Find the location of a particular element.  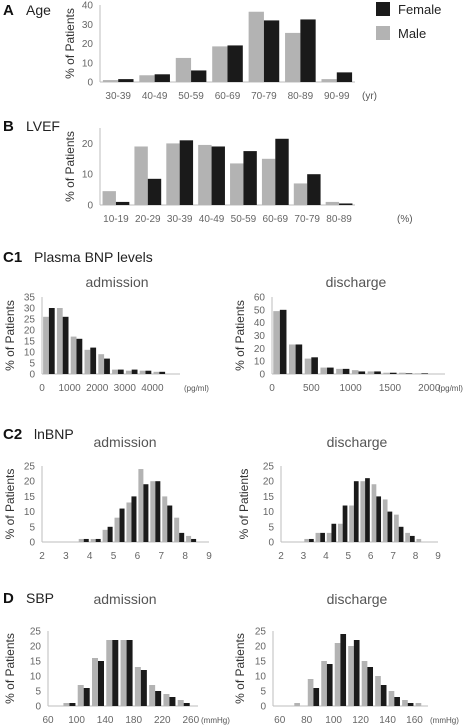

lnbnp-discharge-ylabel: % of Patients is located at coordinates (244, 504).